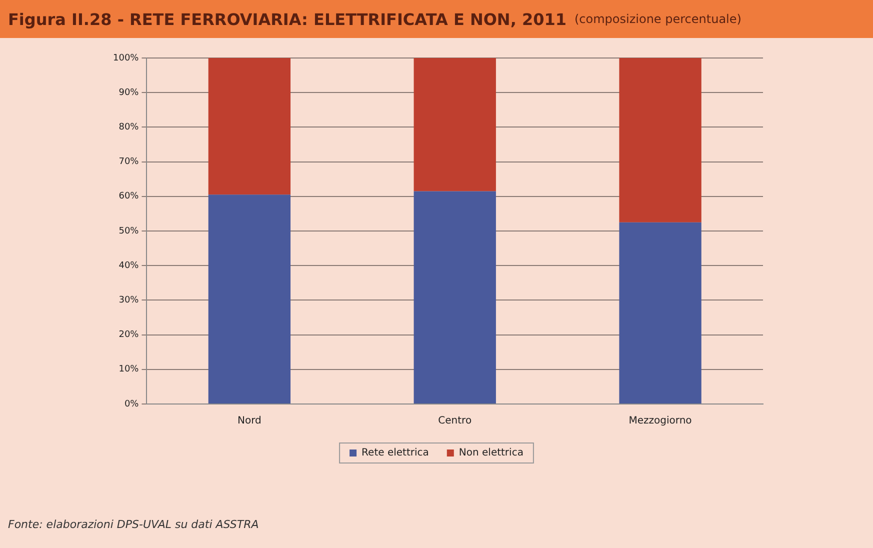 The height and width of the screenshot is (548, 873). Describe the element at coordinates (491, 453) in the screenshot. I see `legend-label: Non elettrica` at that location.